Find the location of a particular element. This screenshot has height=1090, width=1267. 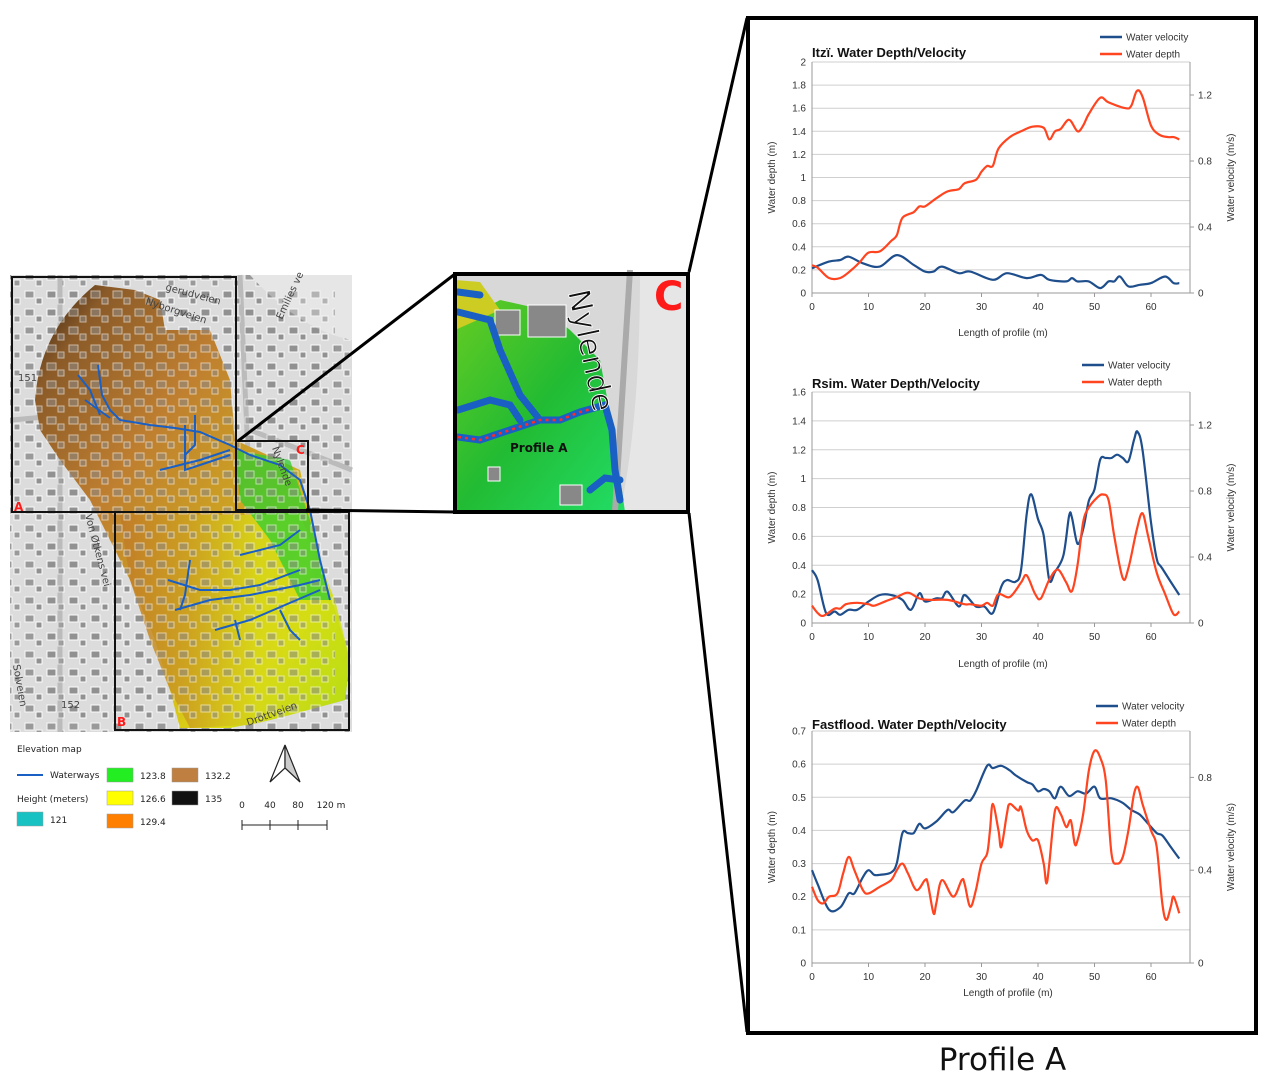

legend-class-label: 121 is located at coordinates (58, 821).